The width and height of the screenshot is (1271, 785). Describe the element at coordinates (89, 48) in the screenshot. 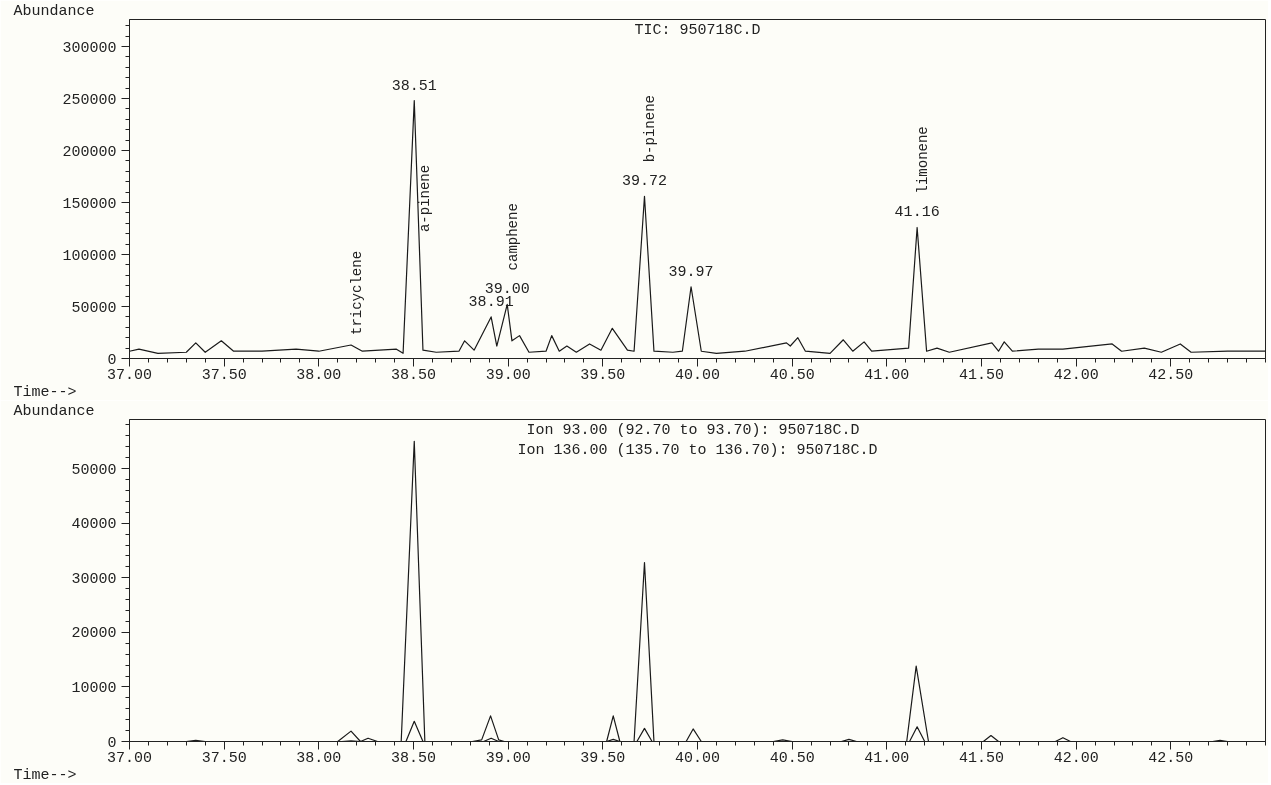

I see `y-tick-label: 300000` at that location.